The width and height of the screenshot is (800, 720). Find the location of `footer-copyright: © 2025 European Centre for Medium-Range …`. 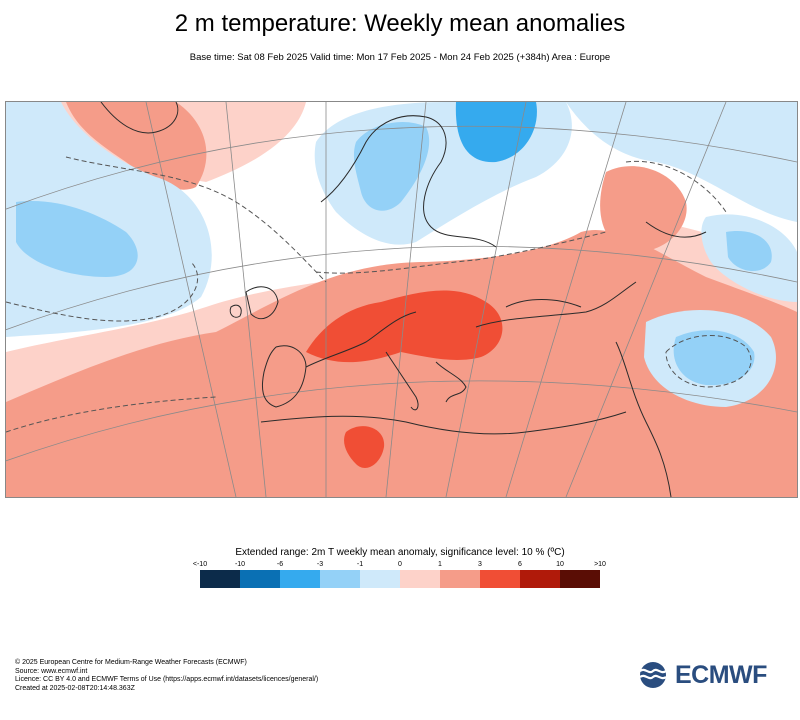

footer-copyright: © 2025 European Centre for Medium-Range … is located at coordinates (131, 662).